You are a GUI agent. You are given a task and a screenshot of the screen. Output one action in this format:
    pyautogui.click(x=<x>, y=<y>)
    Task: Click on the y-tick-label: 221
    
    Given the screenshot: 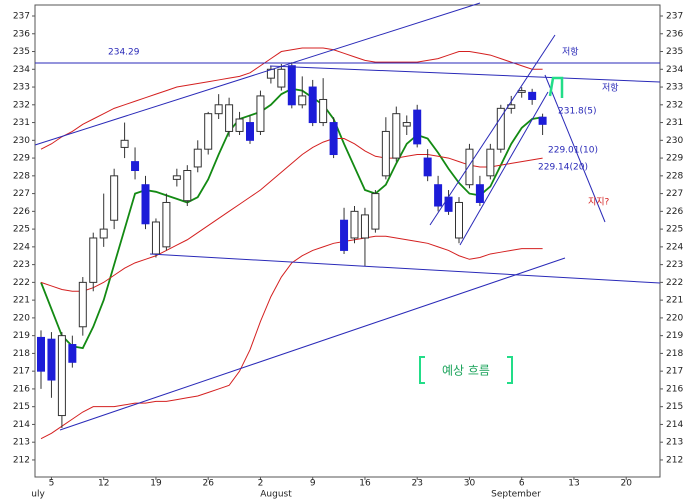 What is the action you would take?
    pyautogui.click(x=21, y=301)
    